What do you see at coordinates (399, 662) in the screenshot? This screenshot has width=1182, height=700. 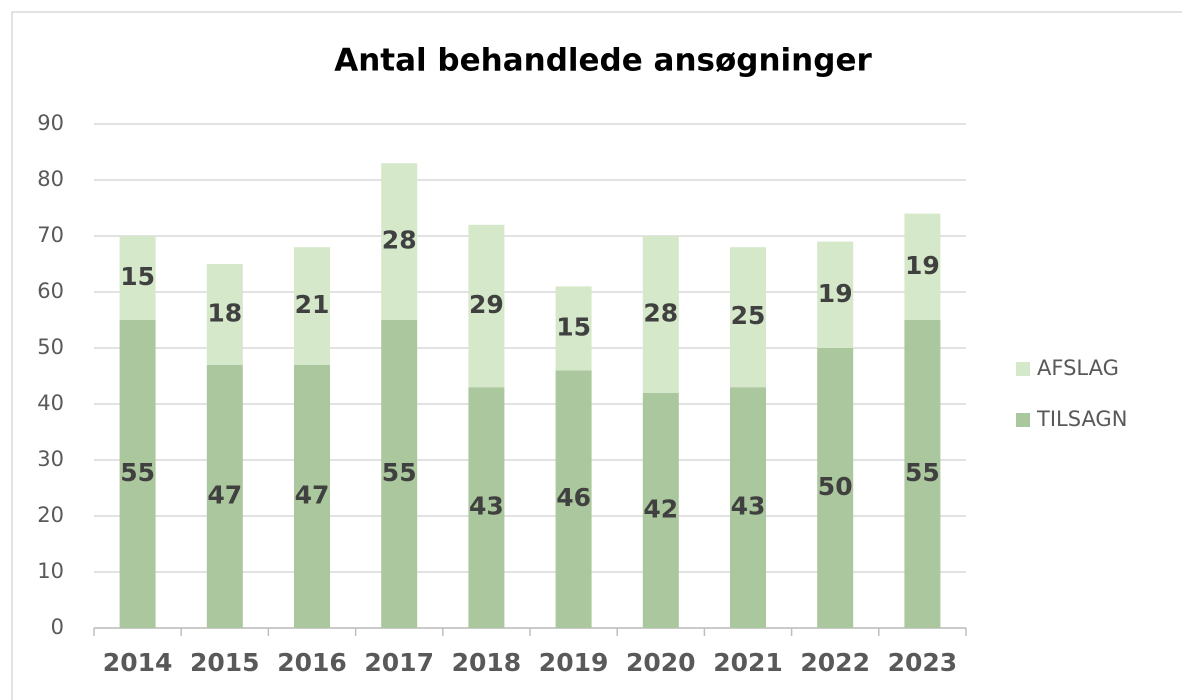 I see `x-tick-label: 2017` at bounding box center [399, 662].